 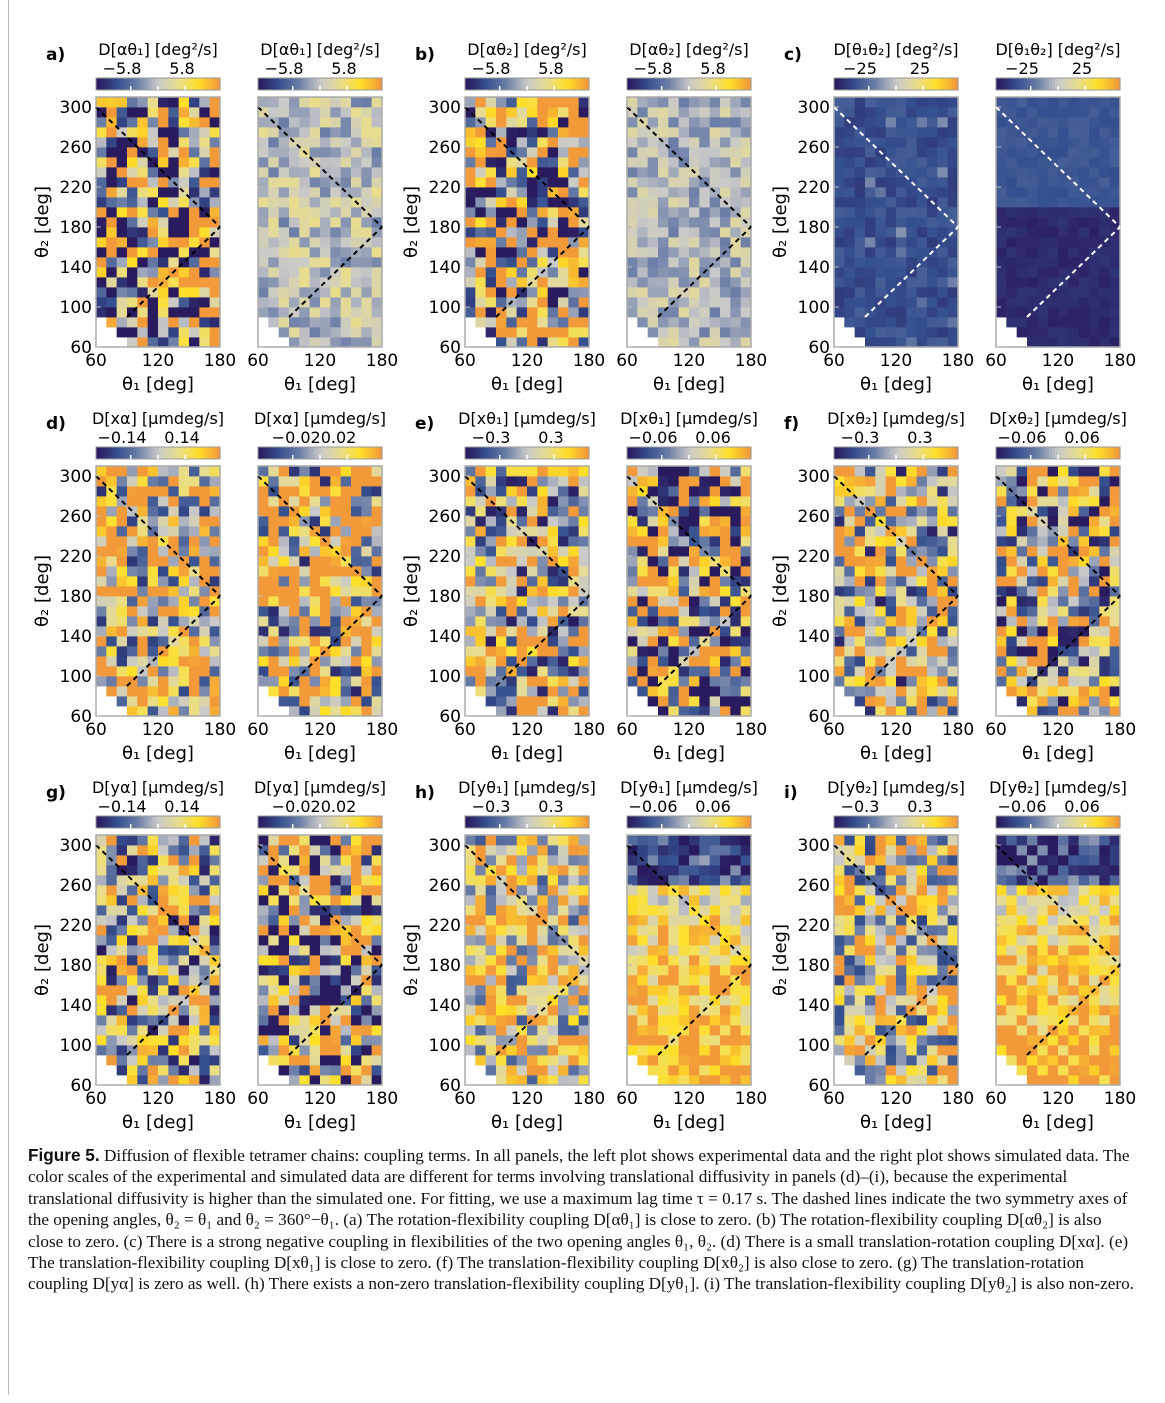 What do you see at coordinates (320, 536) in the screenshot?
I see `symmetry-line-complement` at bounding box center [320, 536].